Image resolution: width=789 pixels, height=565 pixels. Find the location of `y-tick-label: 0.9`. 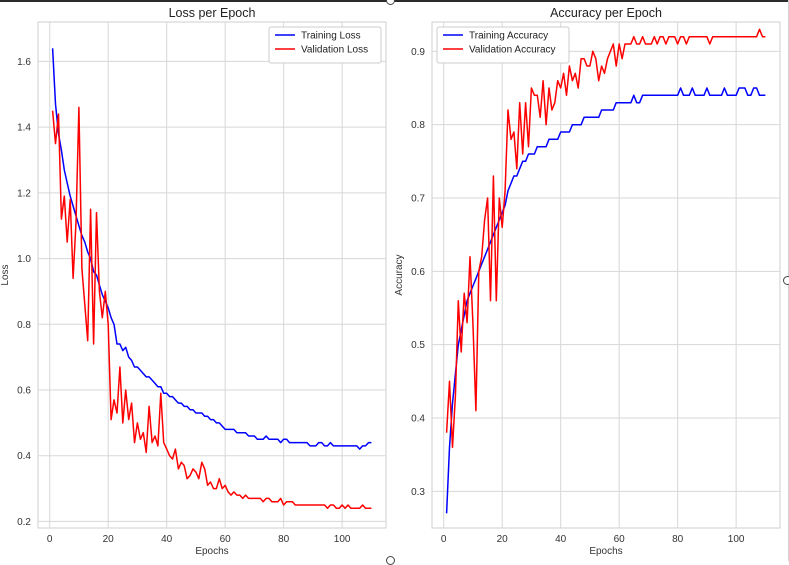

y-tick-label: 0.9 is located at coordinates (418, 52).